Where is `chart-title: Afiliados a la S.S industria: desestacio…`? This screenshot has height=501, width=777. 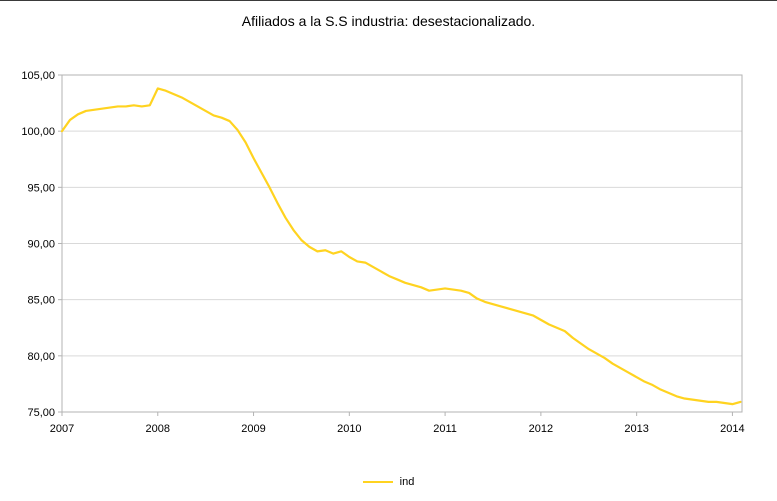
chart-title: Afiliados a la S.S industria: desestacio… is located at coordinates (388, 21).